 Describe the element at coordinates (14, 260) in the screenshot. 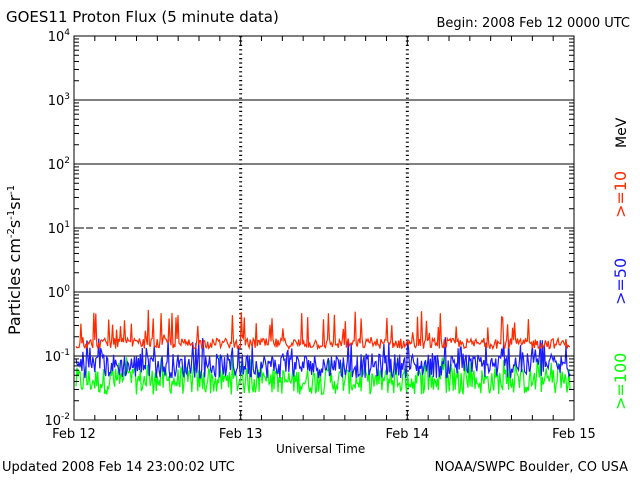

I see `y-axis-label: Particles cm-2s-1sr-1` at that location.